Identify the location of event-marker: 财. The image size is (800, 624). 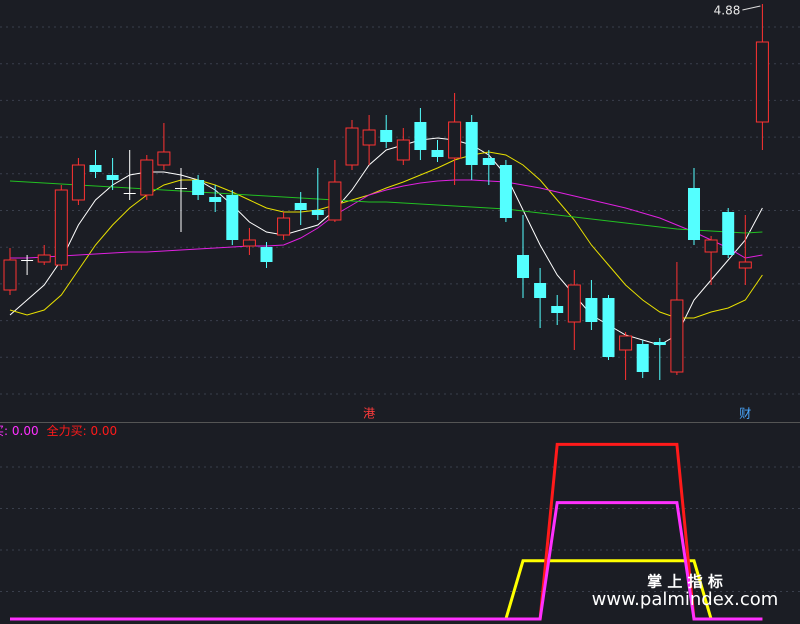
(745, 414).